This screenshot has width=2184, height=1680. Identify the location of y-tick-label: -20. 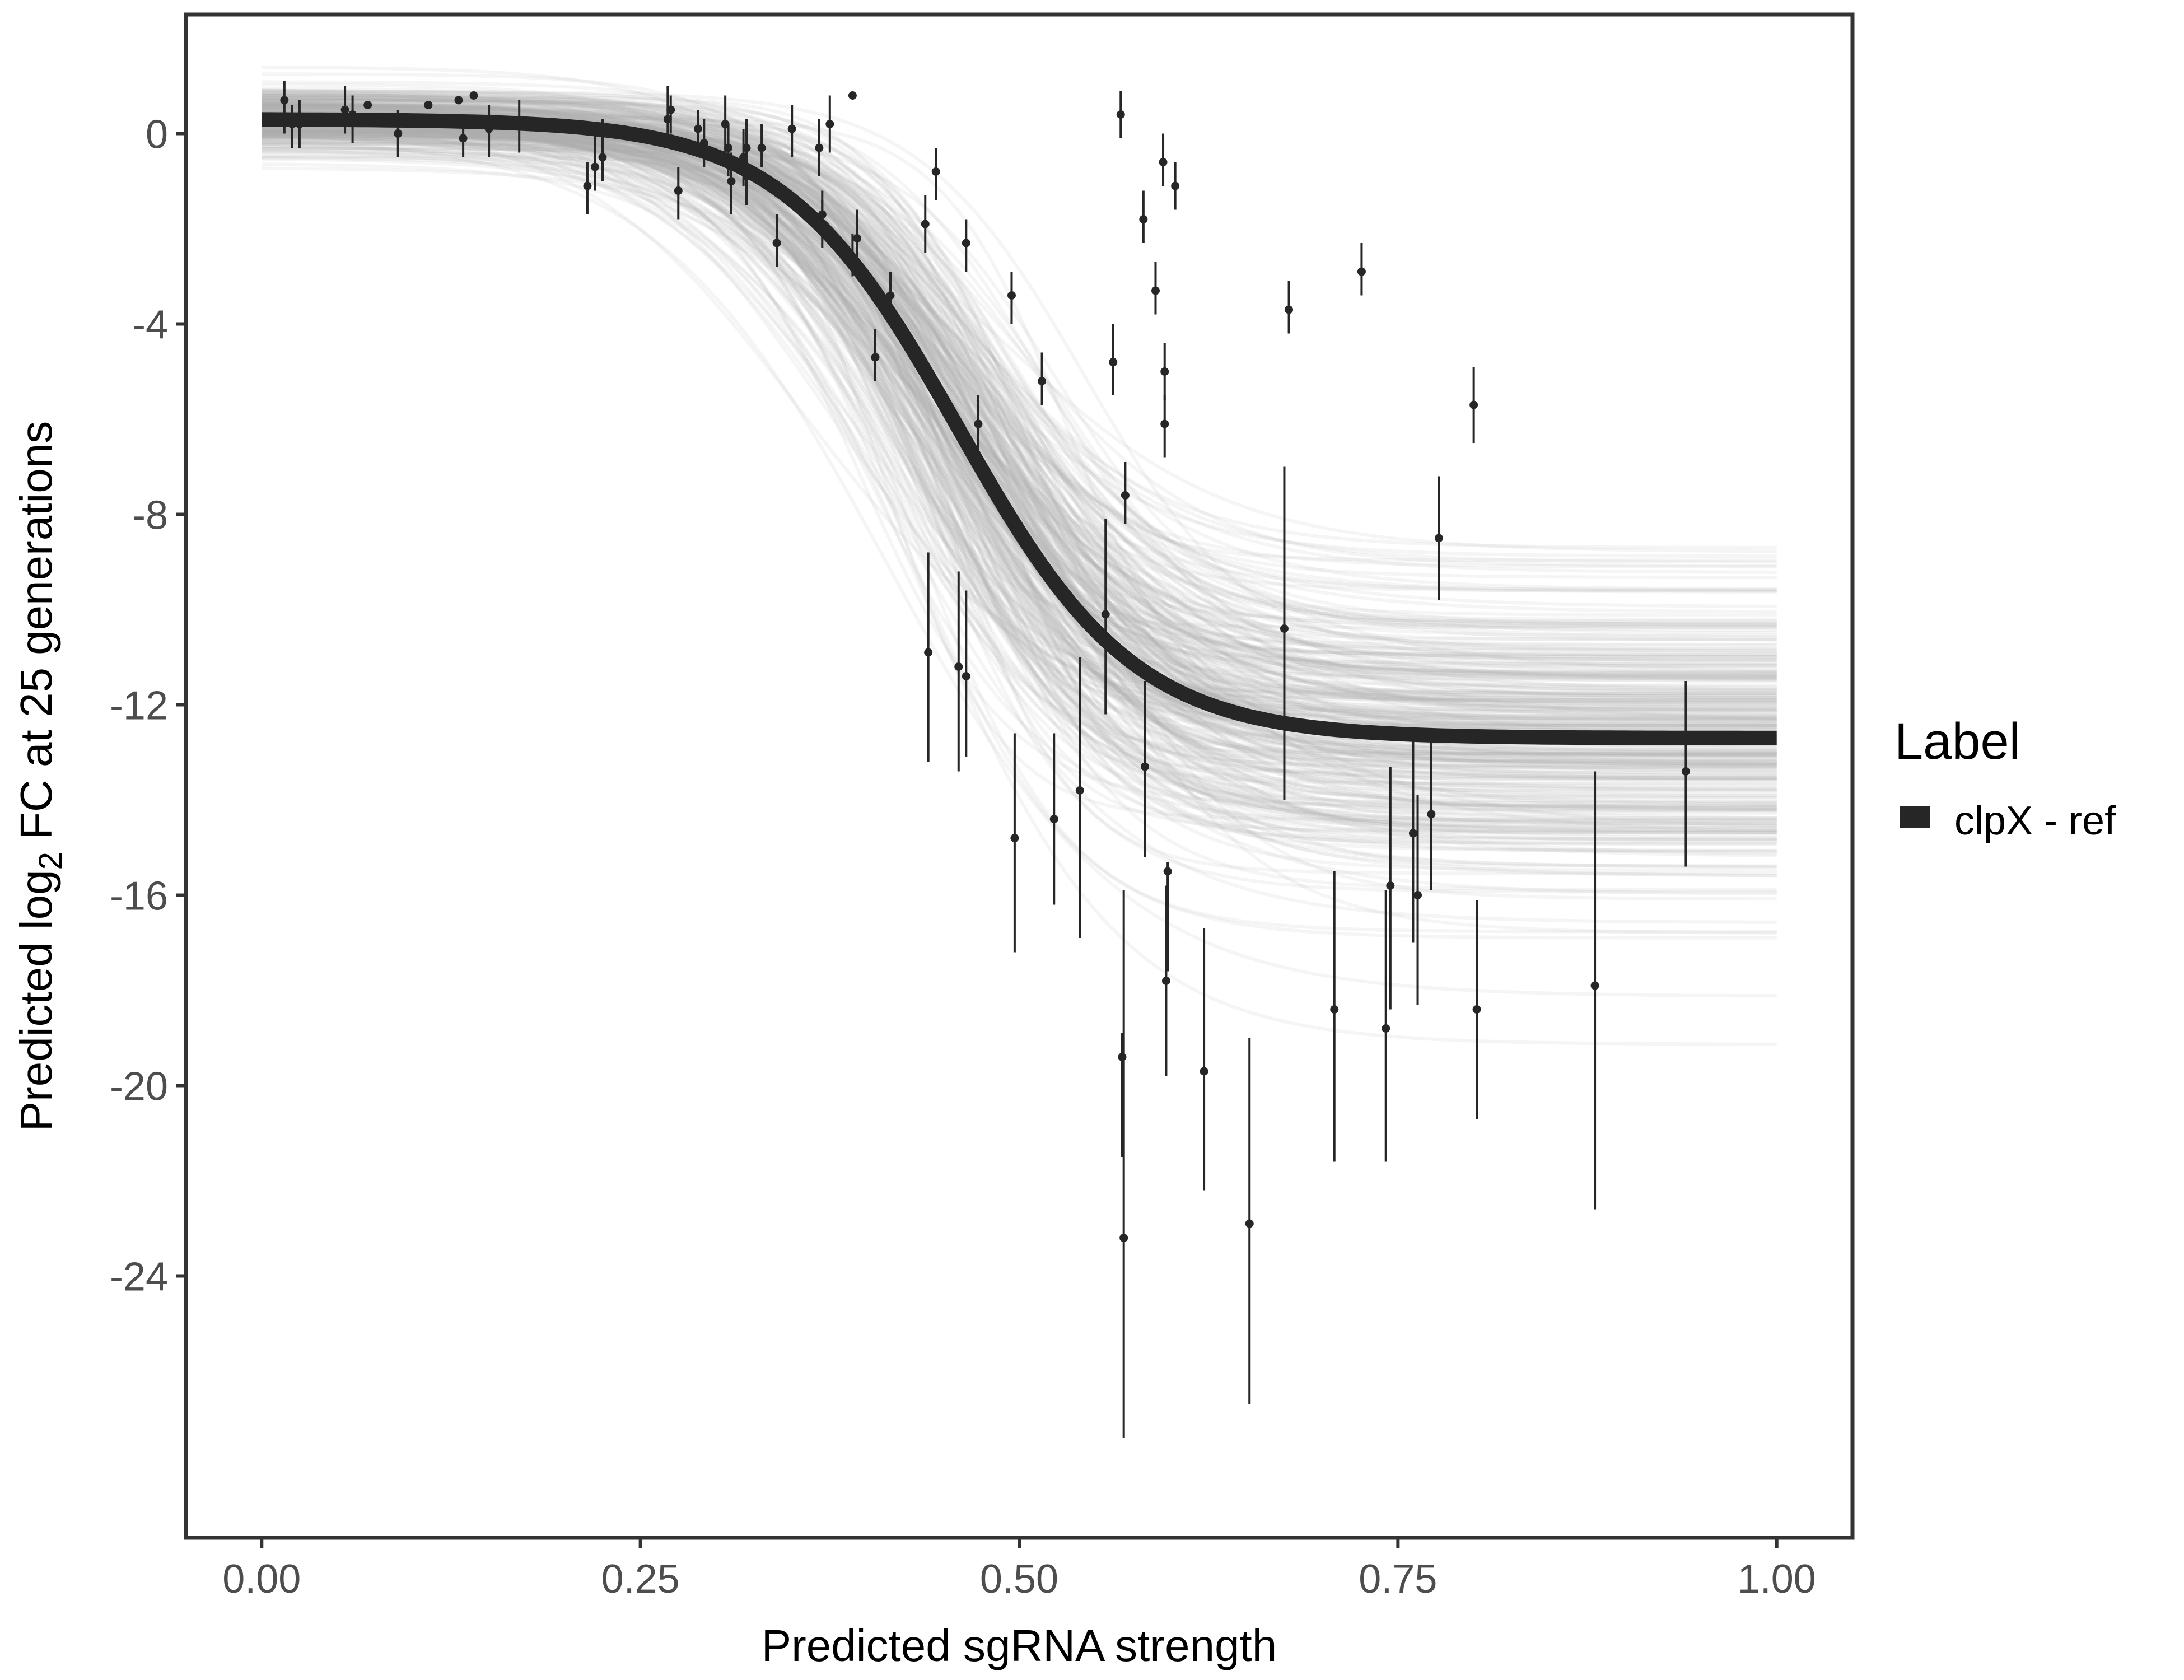
(139, 1087).